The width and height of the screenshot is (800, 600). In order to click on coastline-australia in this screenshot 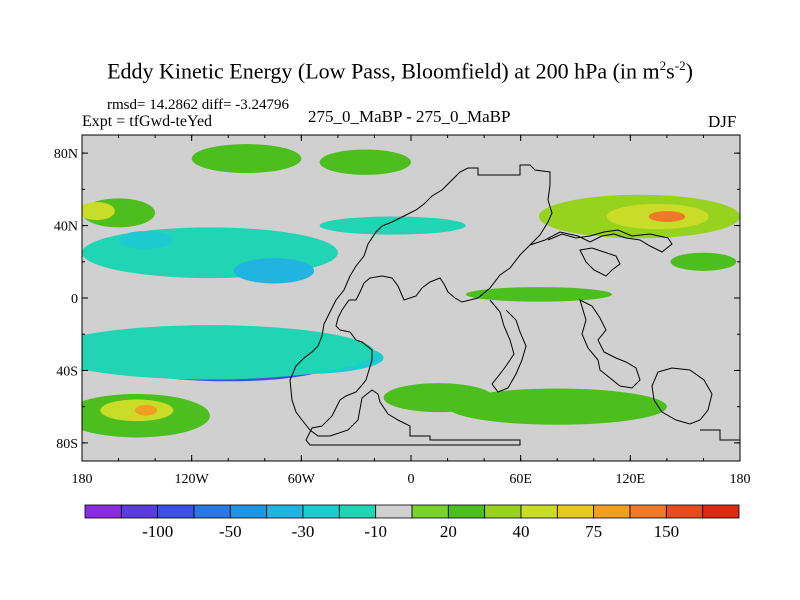, I will do `click(682, 396)`.